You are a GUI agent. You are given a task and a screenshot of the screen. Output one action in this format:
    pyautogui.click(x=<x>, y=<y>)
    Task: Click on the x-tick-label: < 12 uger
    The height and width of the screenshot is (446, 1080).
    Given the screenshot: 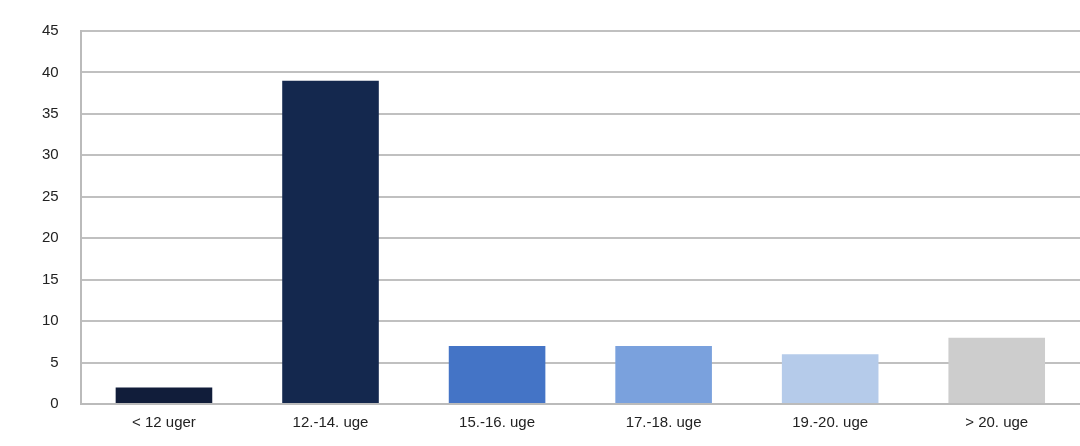 What is the action you would take?
    pyautogui.click(x=164, y=422)
    